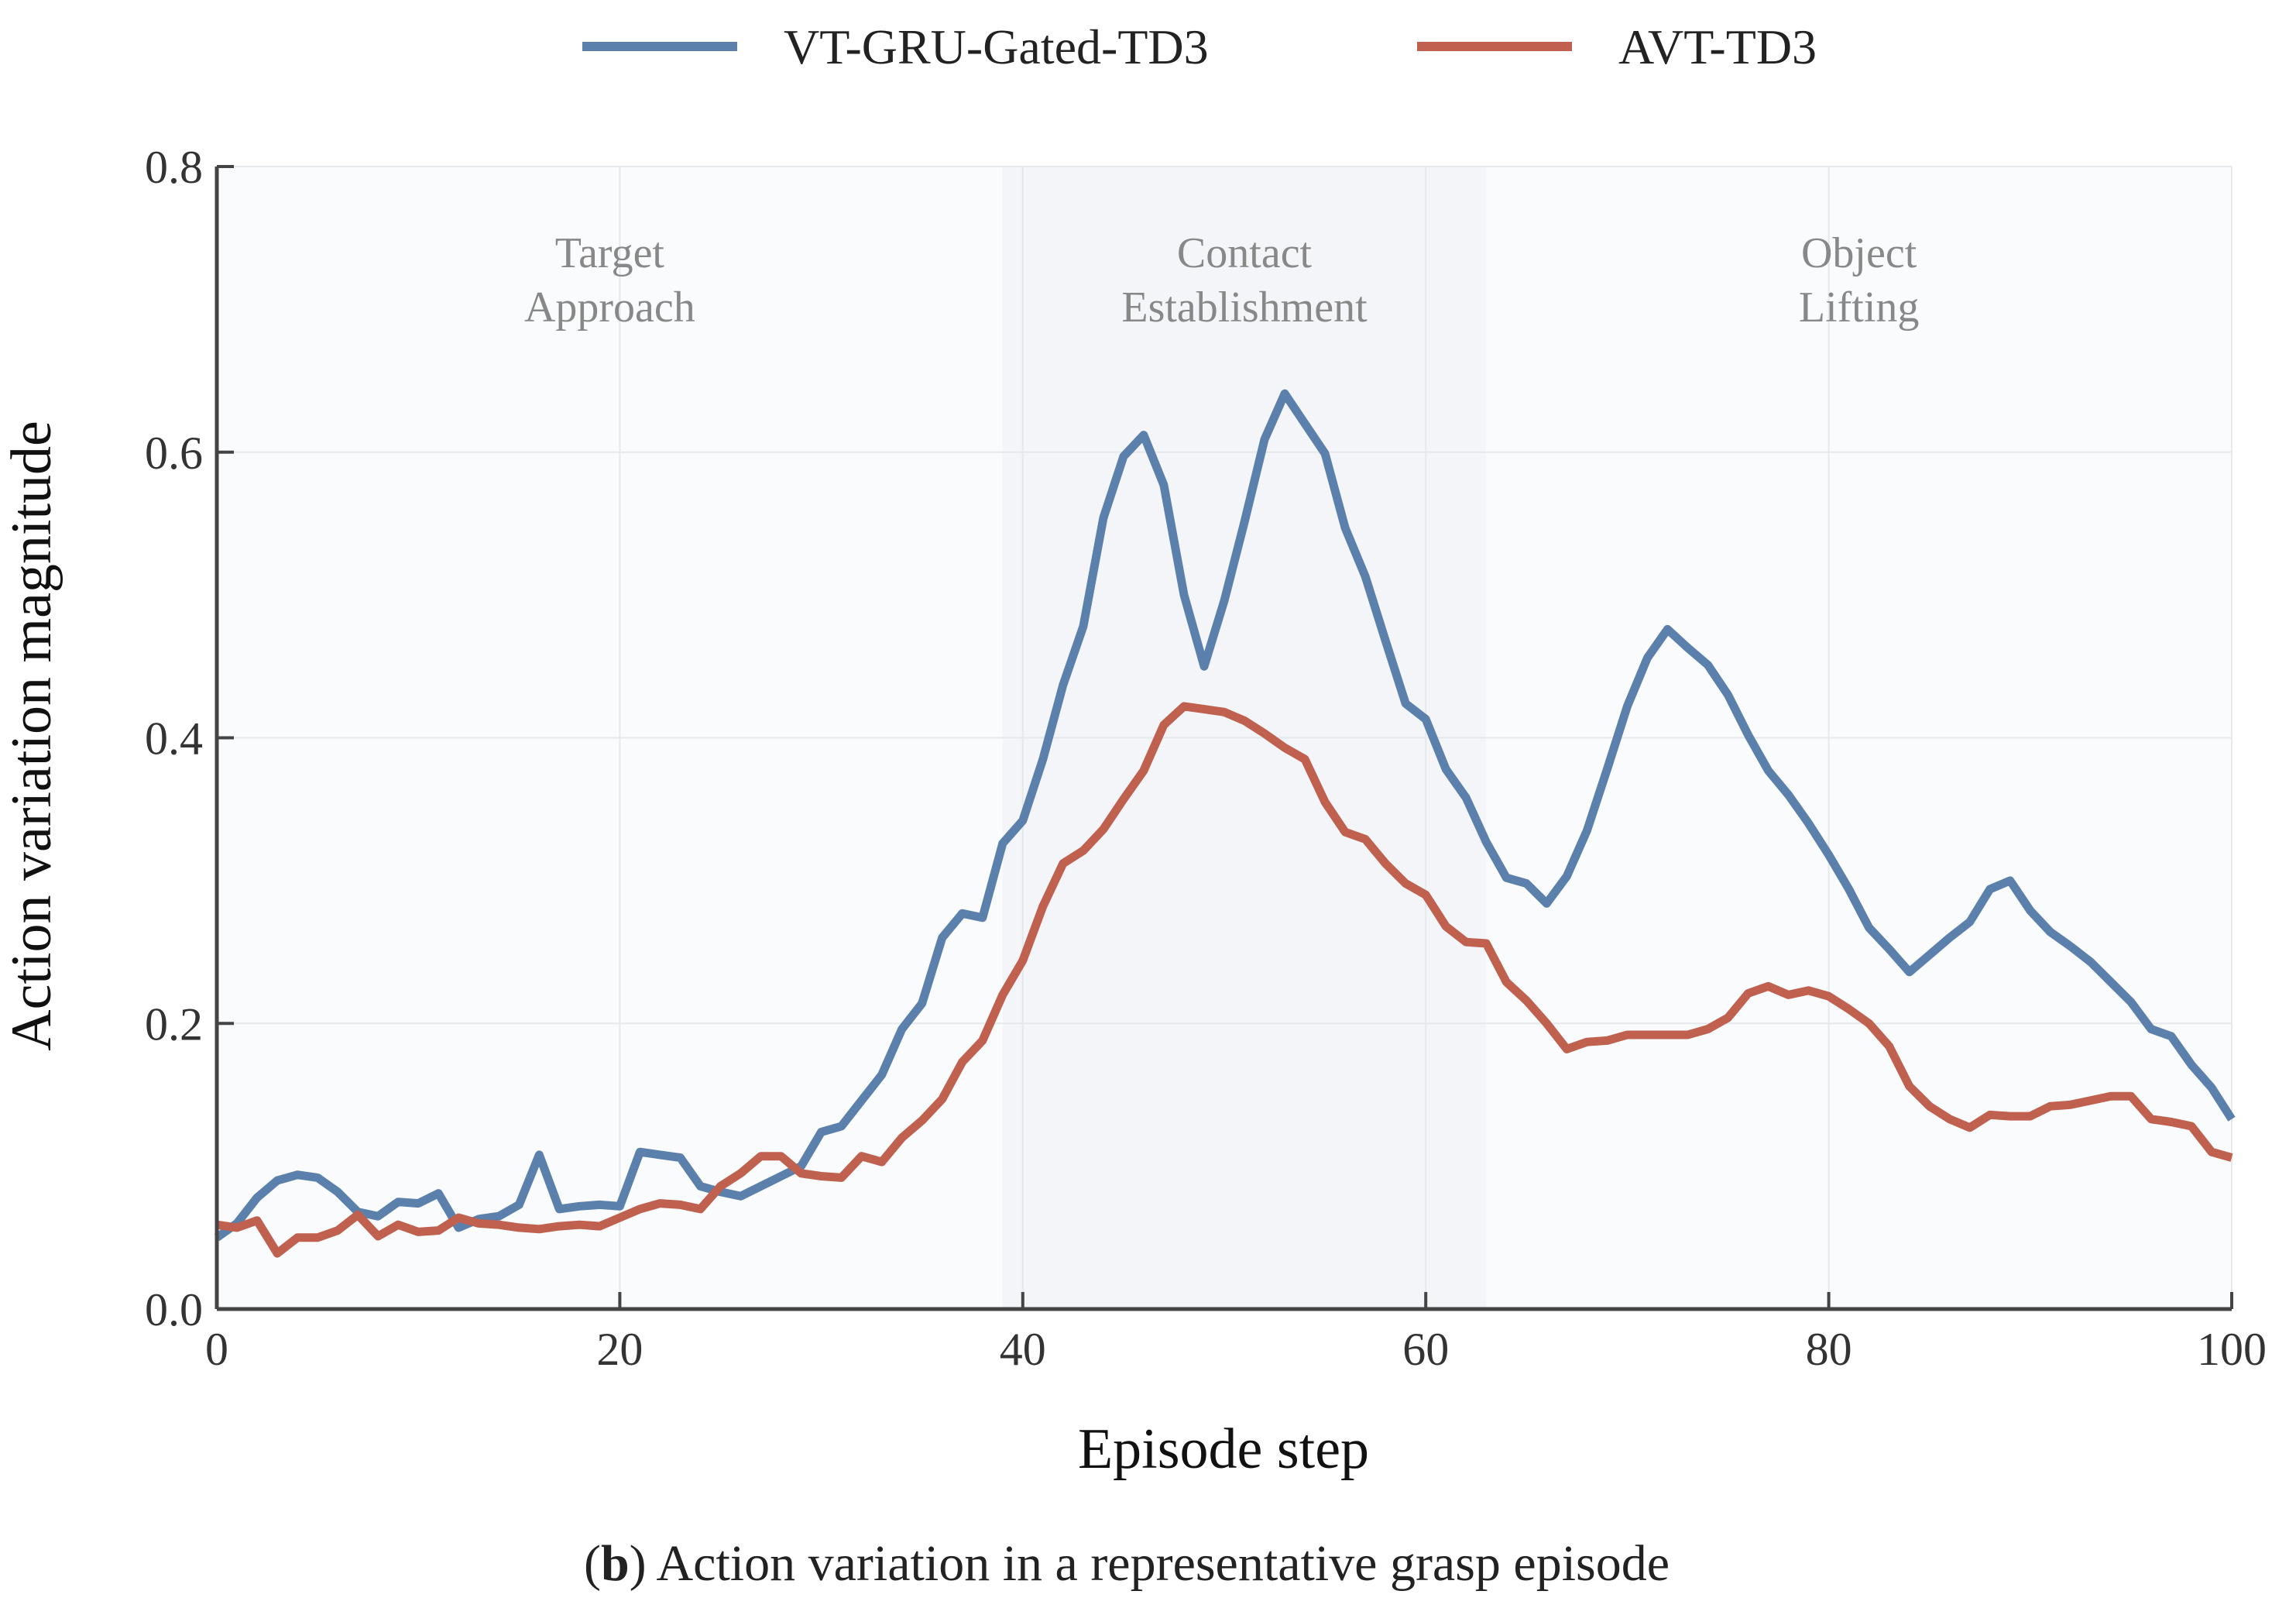 This screenshot has height=1615, width=2296. Describe the element at coordinates (174, 1024) in the screenshot. I see `y-tick-label: 0.2` at that location.